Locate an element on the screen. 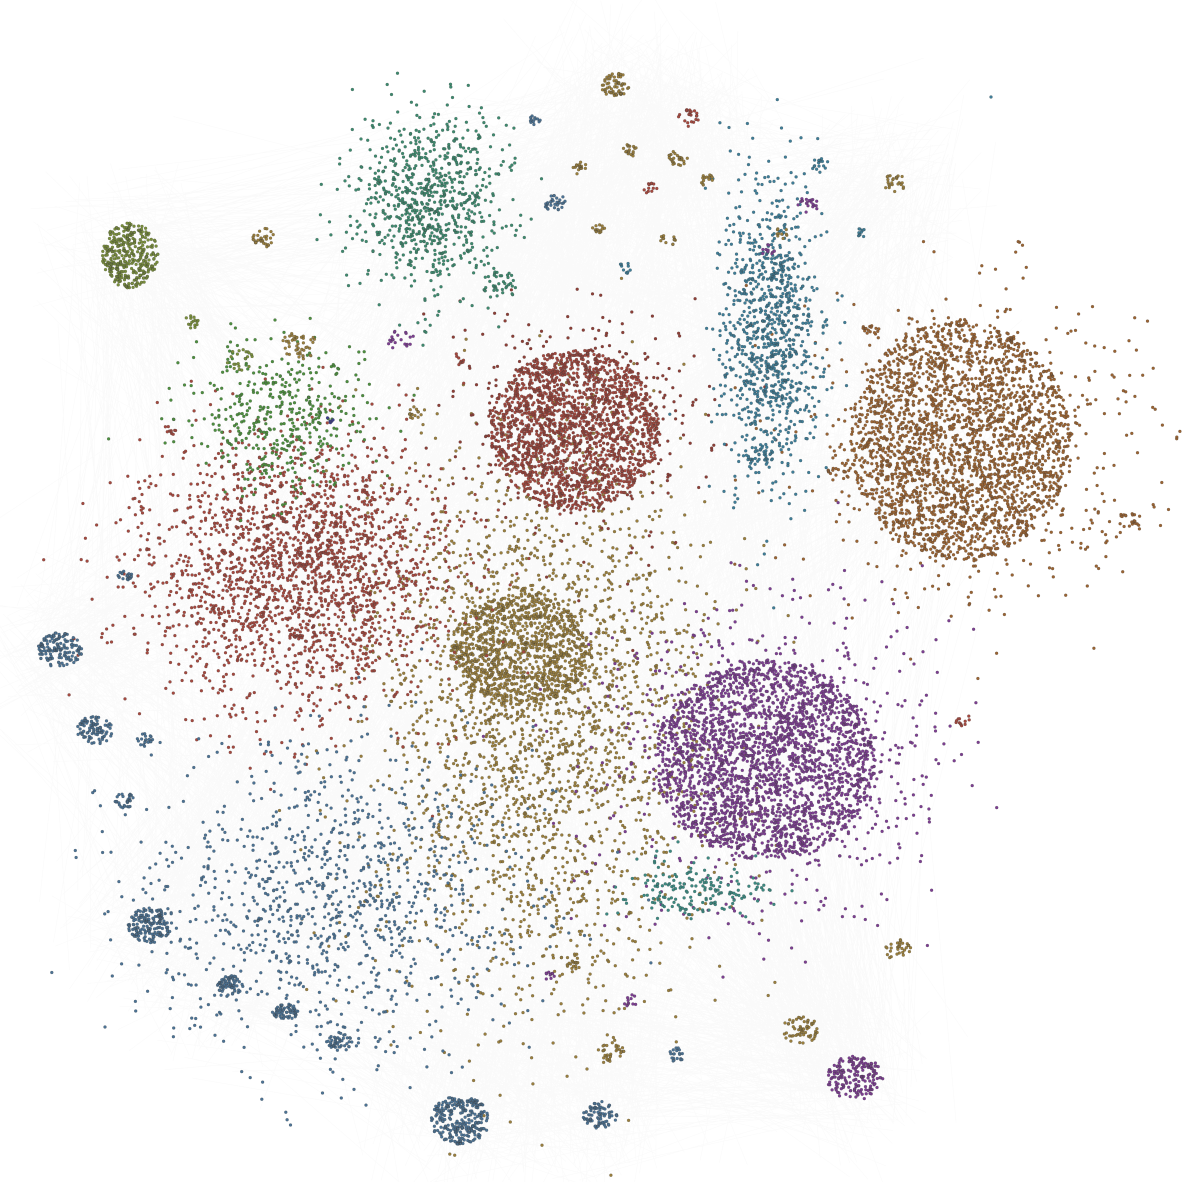 The width and height of the screenshot is (1182, 1182). cluster-teal-blue is located at coordinates (758, 353).